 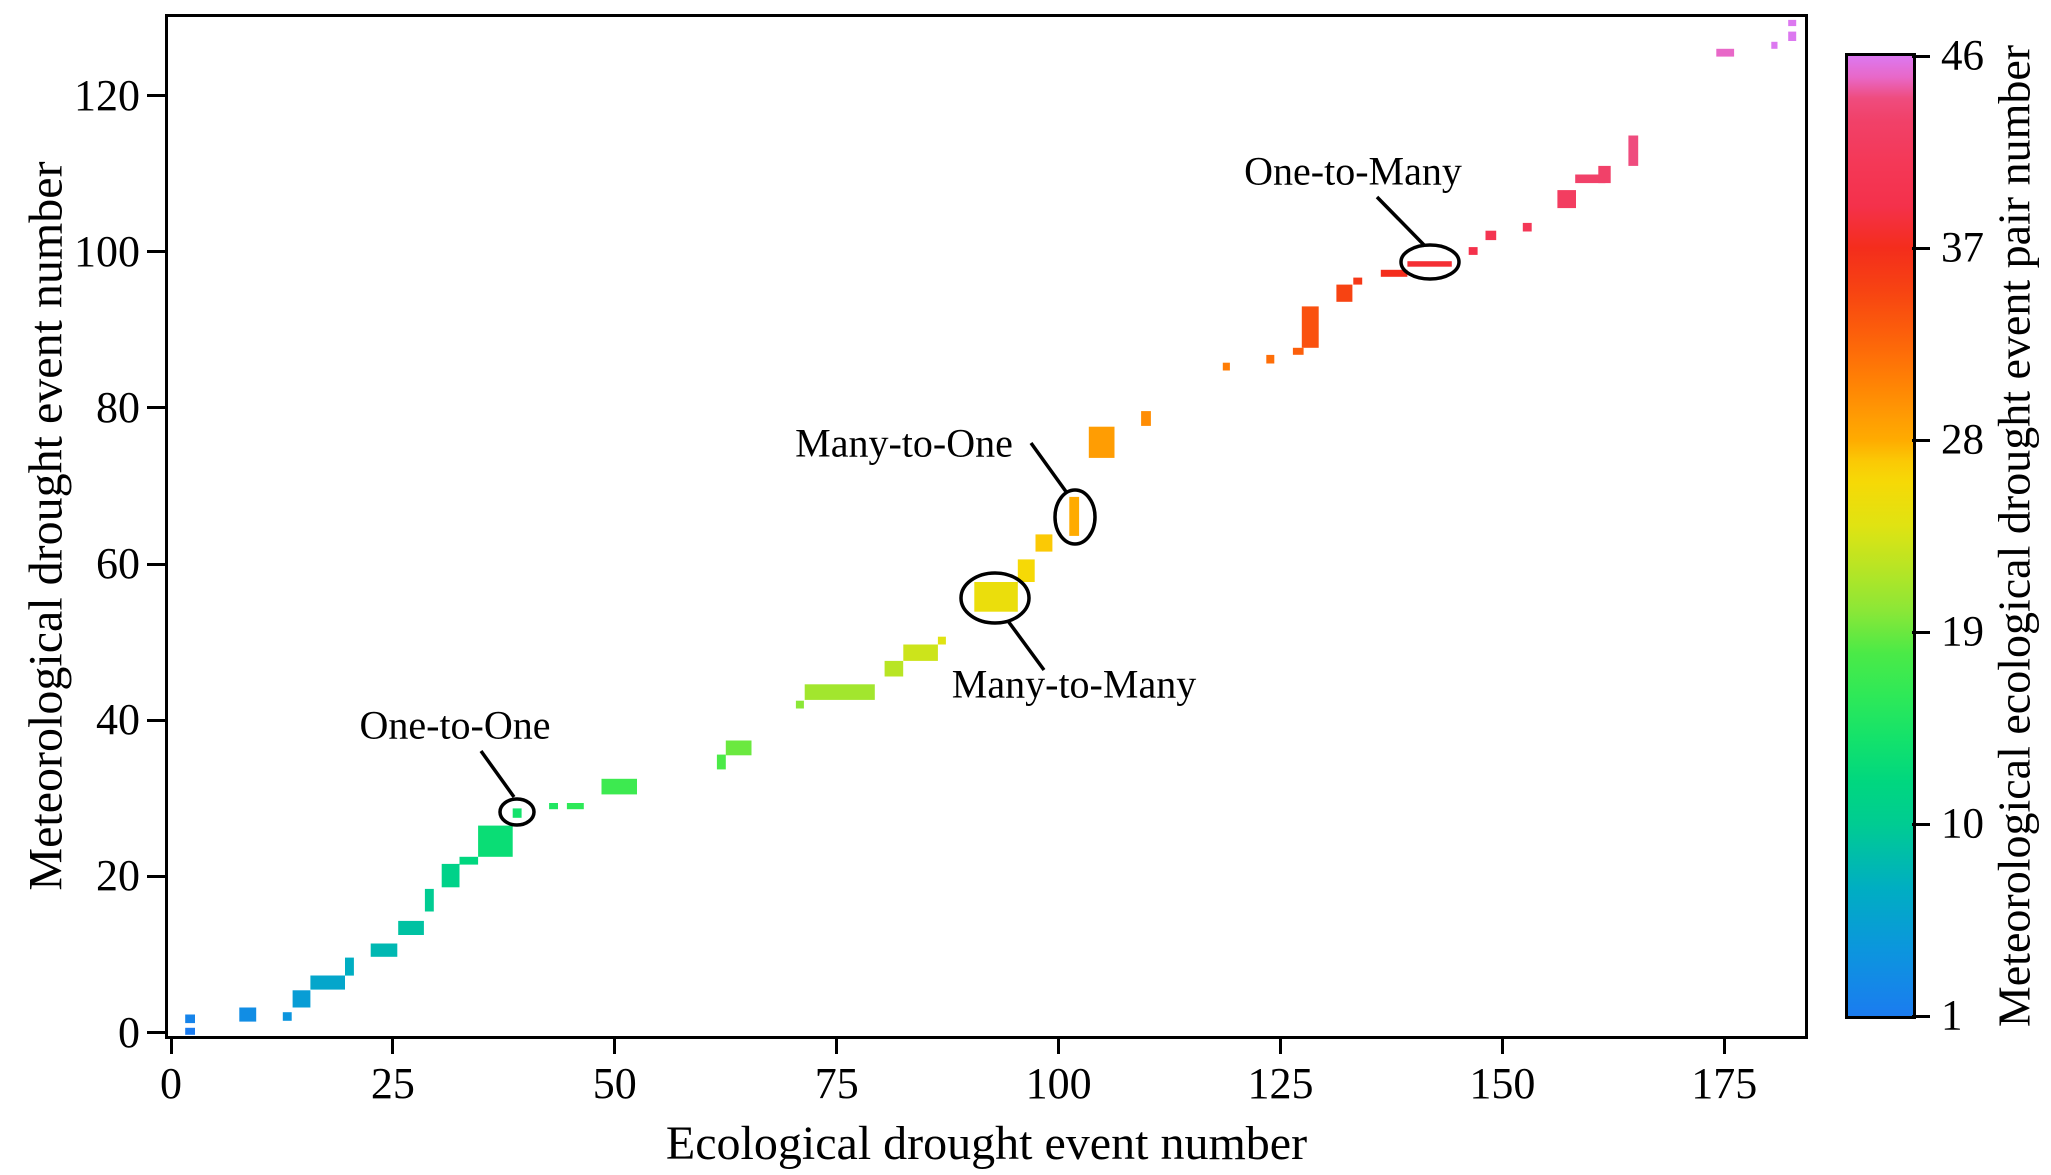 I want to click on y-tick-label-100: 100, so click(x=107, y=251).